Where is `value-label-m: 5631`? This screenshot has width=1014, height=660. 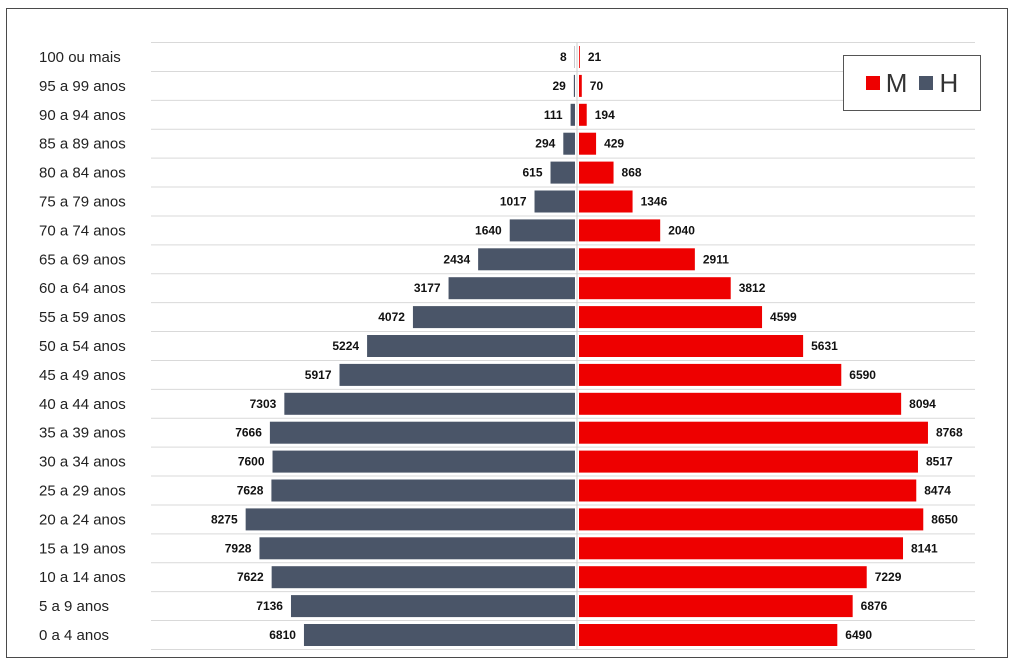 value-label-m: 5631 is located at coordinates (824, 346).